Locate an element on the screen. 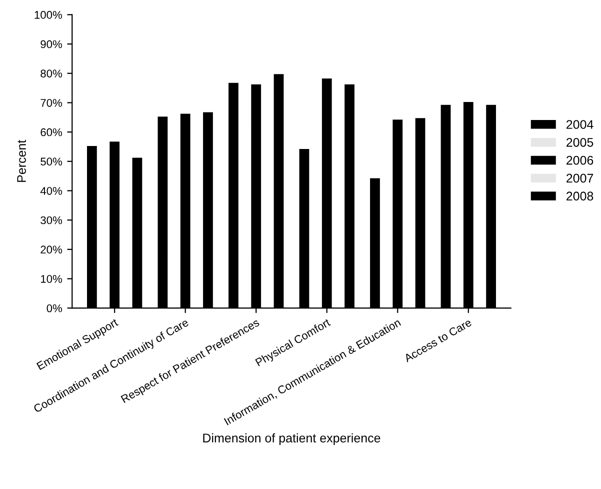 The width and height of the screenshot is (601, 489). y-tick-label: 30% is located at coordinates (51, 220).